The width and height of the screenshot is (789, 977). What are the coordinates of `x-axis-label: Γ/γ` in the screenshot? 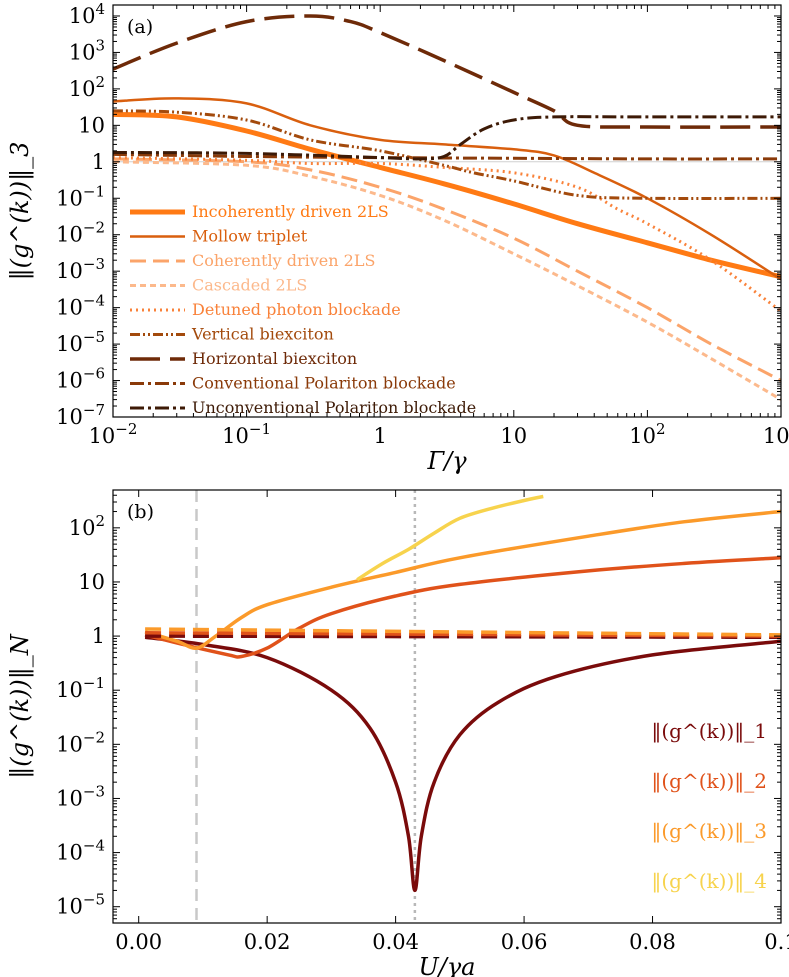 It's located at (446, 461).